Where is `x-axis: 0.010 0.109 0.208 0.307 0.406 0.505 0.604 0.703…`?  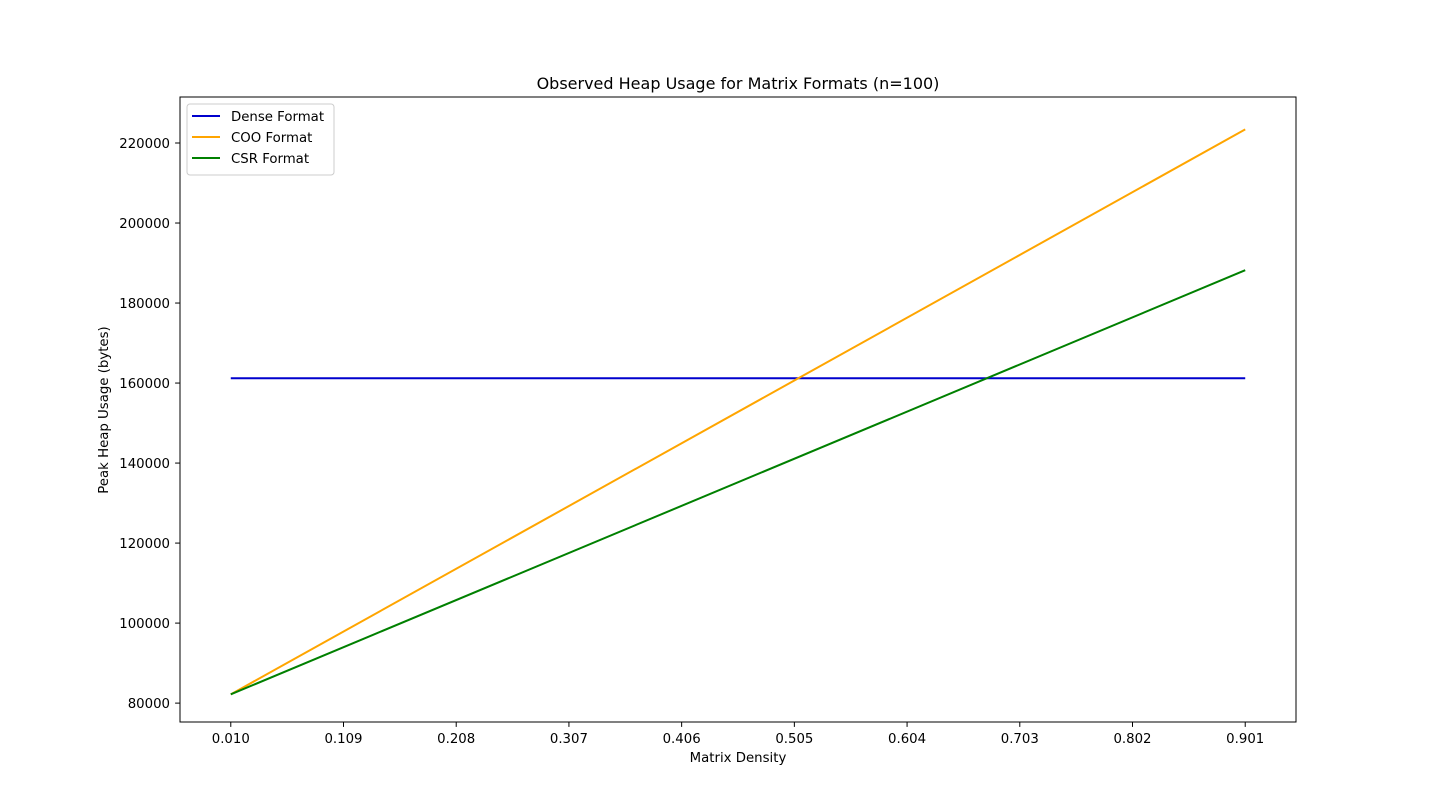 x-axis: 0.010 0.109 0.208 0.307 0.406 0.505 0.604 0.703… is located at coordinates (738, 734).